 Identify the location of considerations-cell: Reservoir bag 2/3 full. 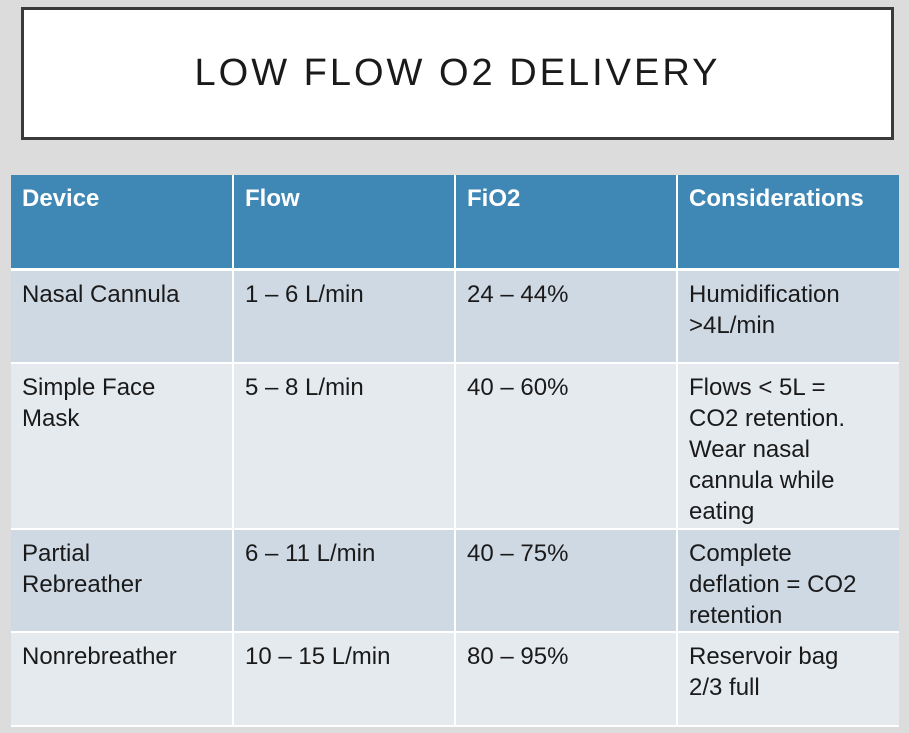
(788, 679).